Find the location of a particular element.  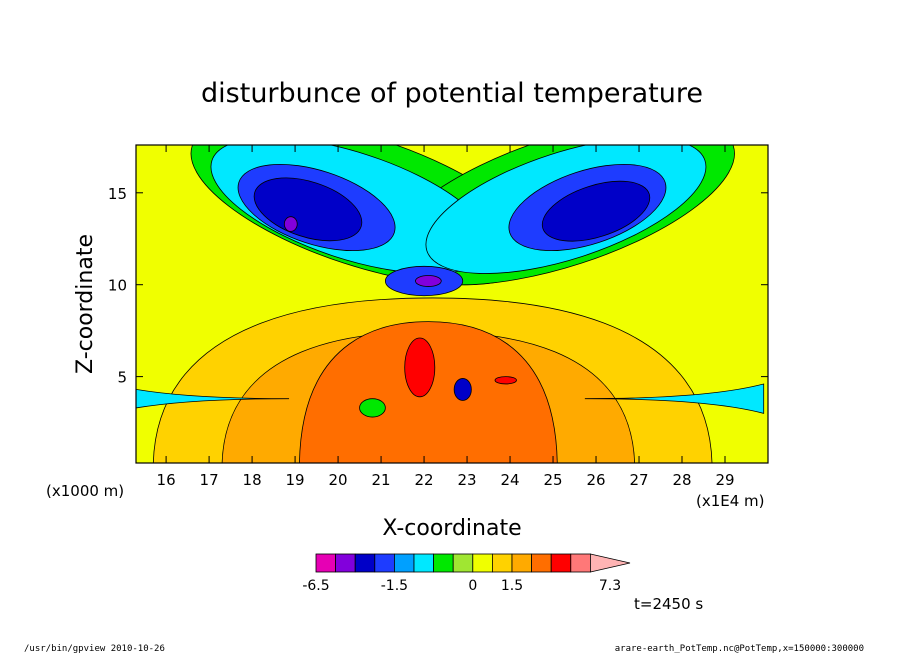

colorbar-label-3: 1.5 is located at coordinates (512, 586).